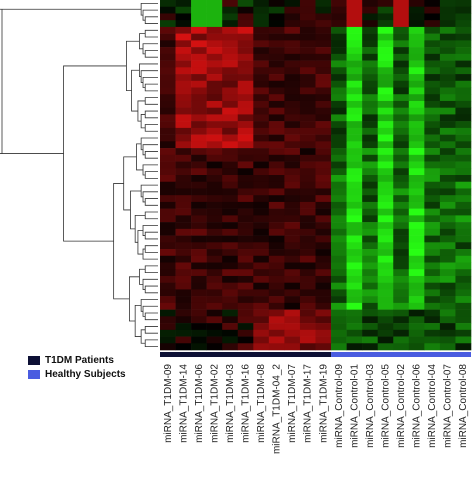 This screenshot has width=474, height=479. Describe the element at coordinates (85, 374) in the screenshot. I see `legend-label-healthy: Healthy Subjects` at that location.